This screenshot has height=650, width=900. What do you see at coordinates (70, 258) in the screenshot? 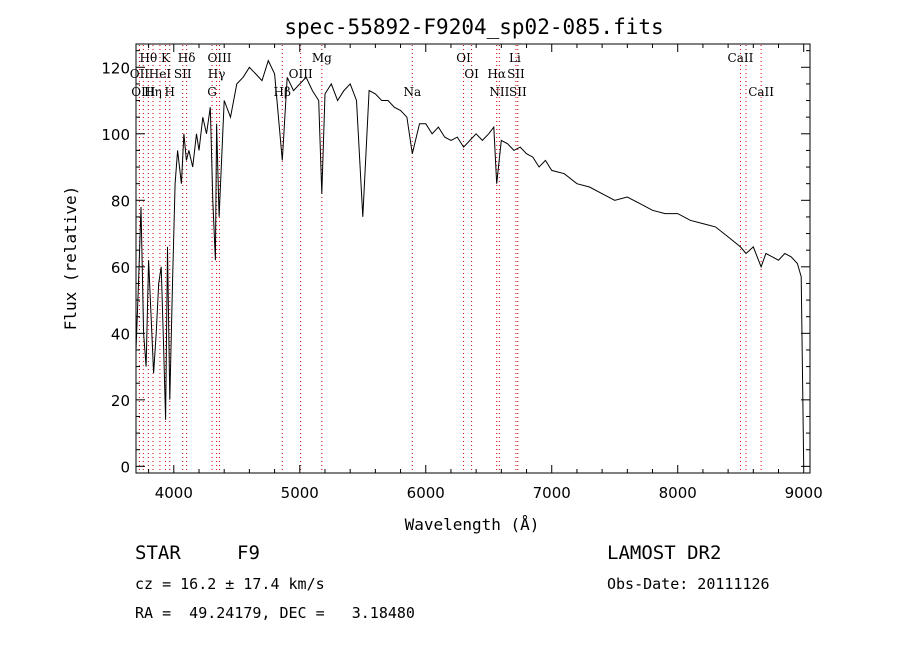
I see `y-axis-label: Flux (relative)` at bounding box center [70, 258].